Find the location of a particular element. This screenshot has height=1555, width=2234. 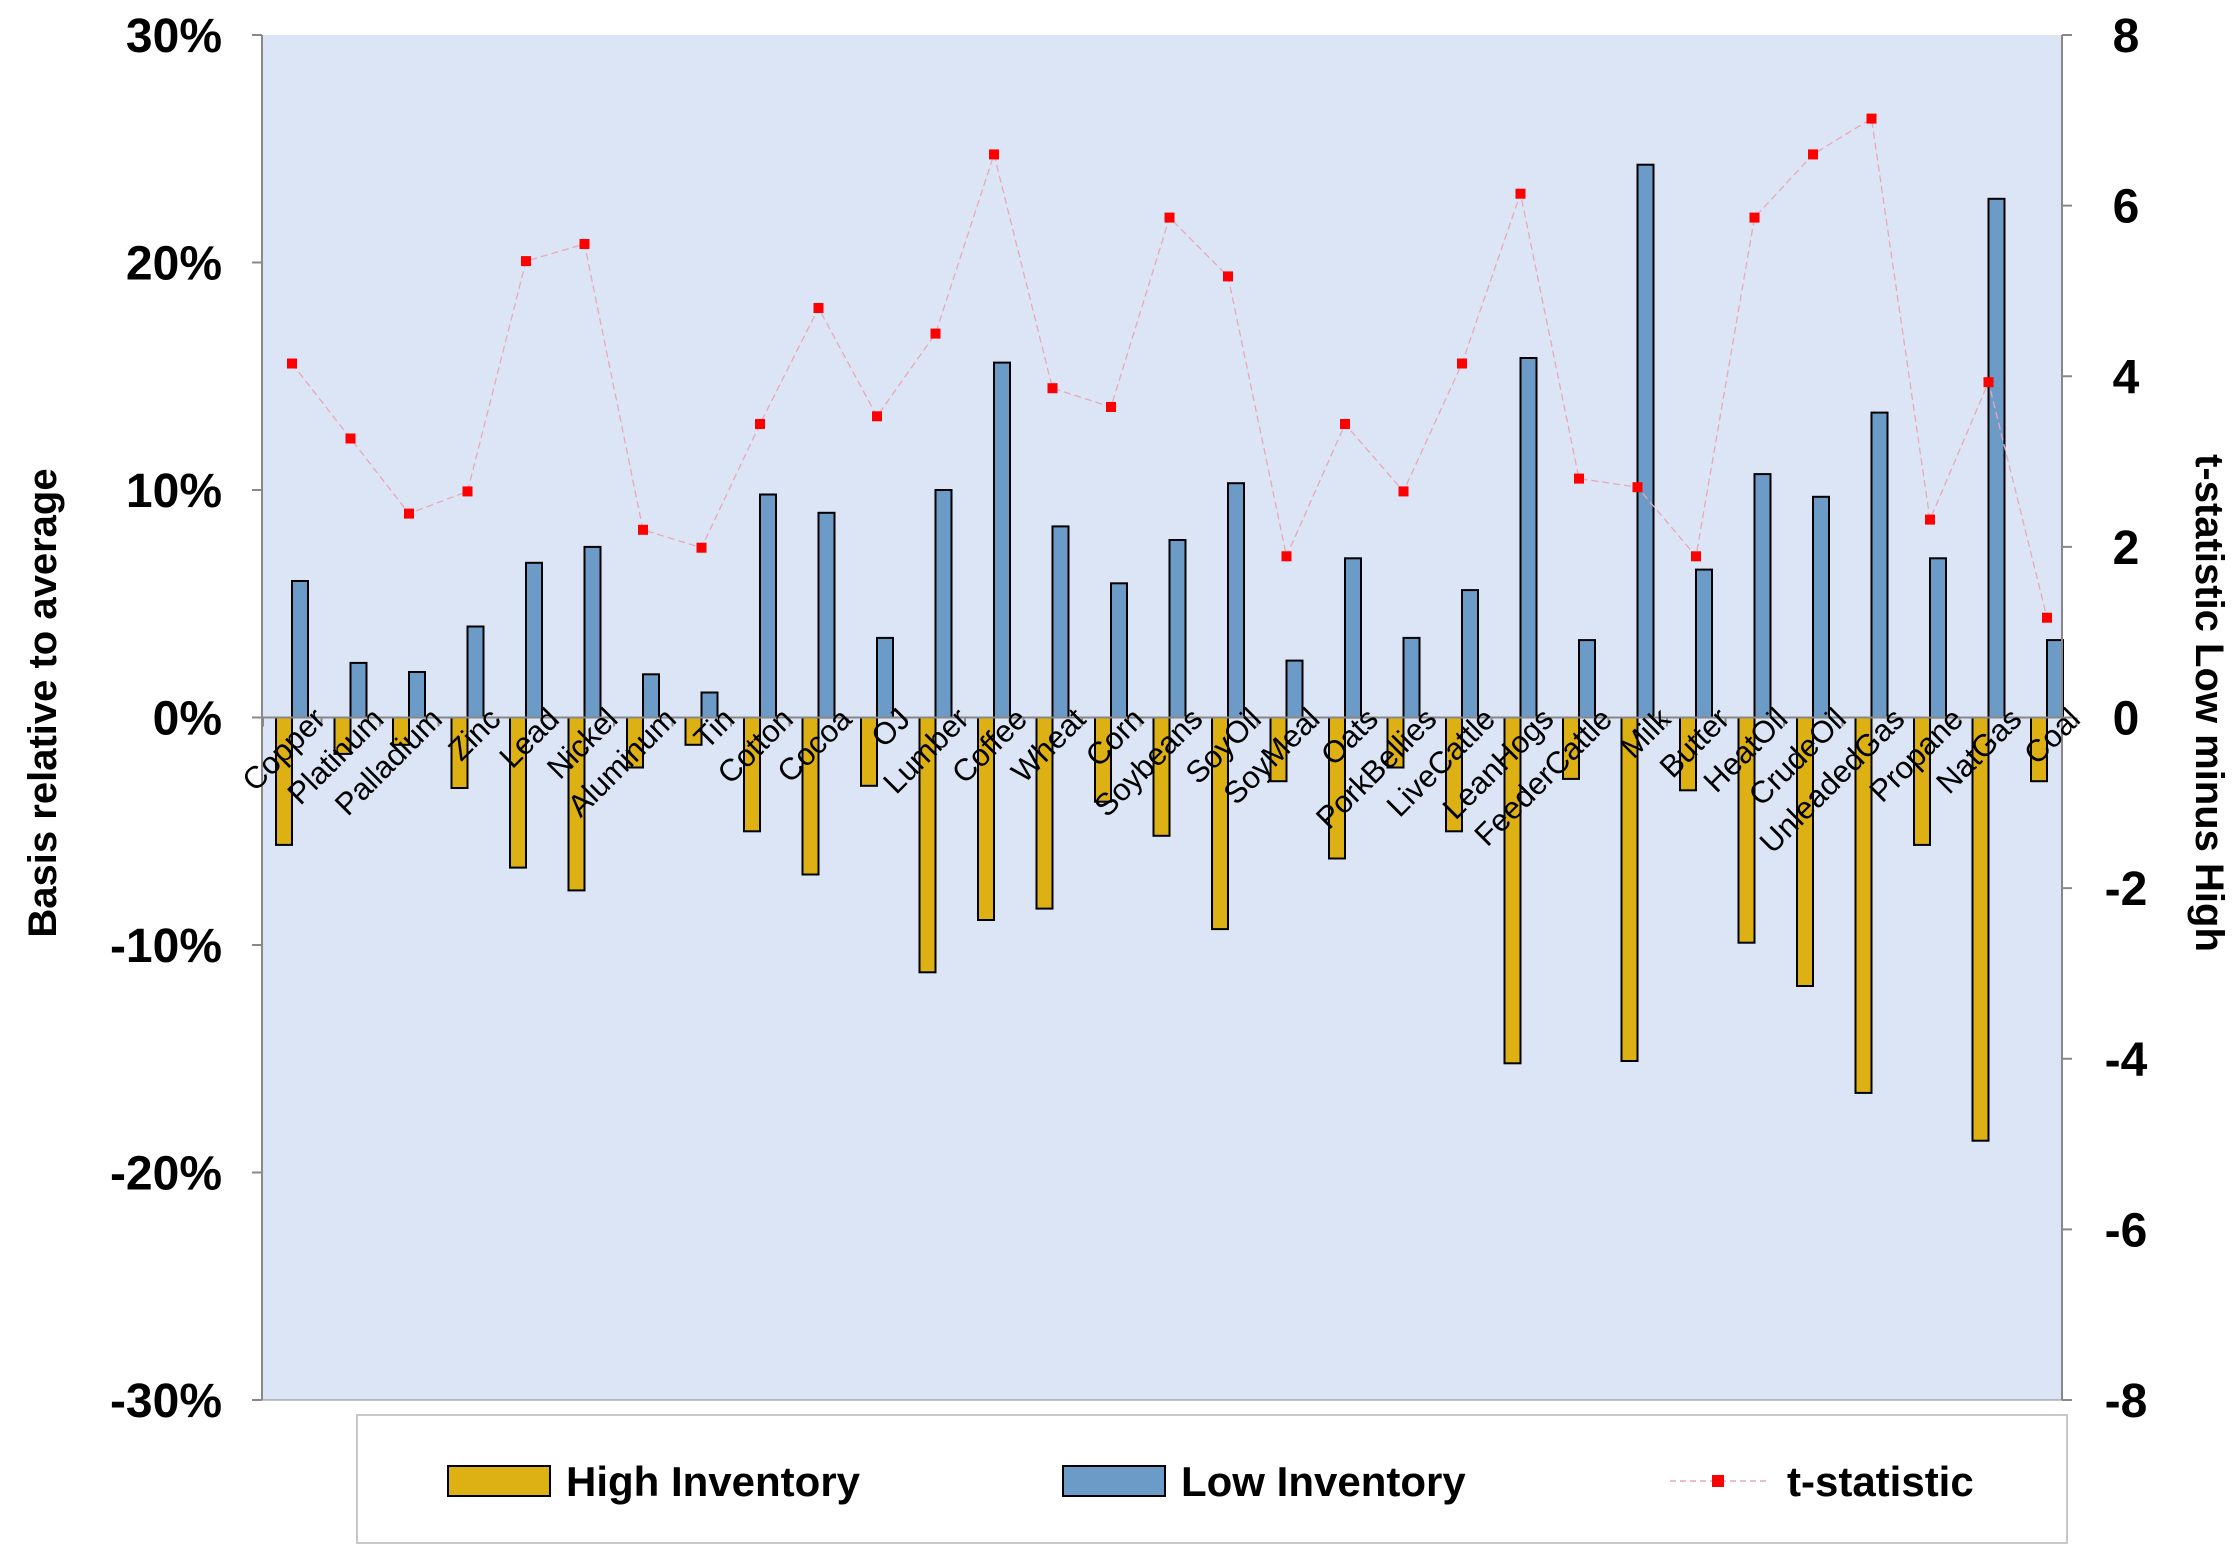

t-statistic-point-tin is located at coordinates (701, 547).